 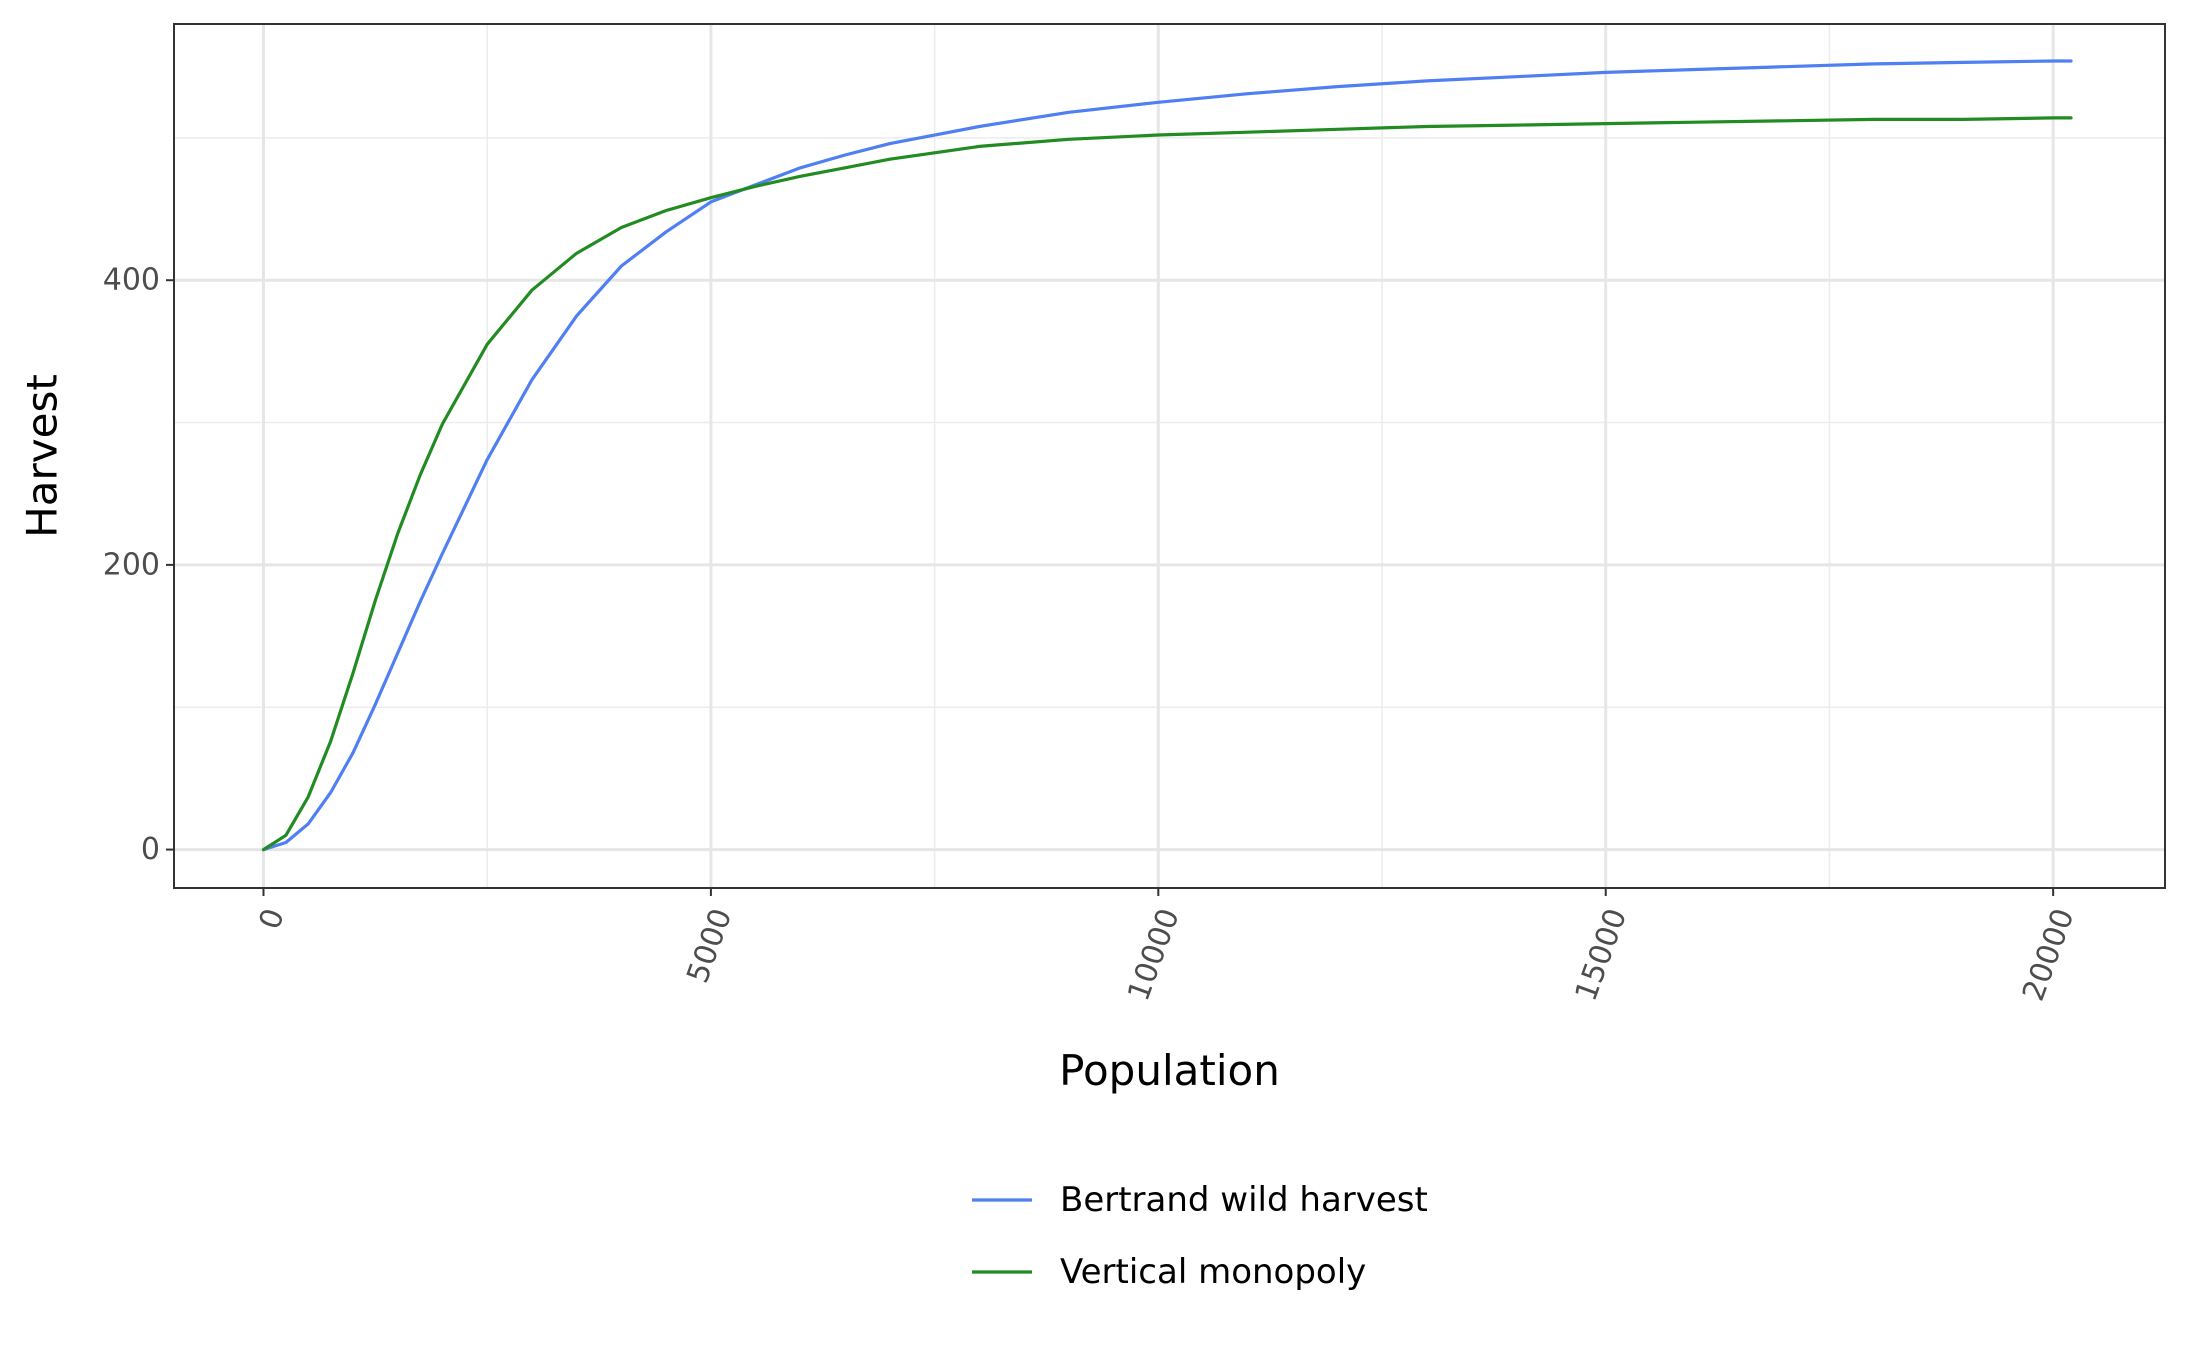 I want to click on legend-label-1: Bertrand wild harvest, so click(x=1244, y=1200).